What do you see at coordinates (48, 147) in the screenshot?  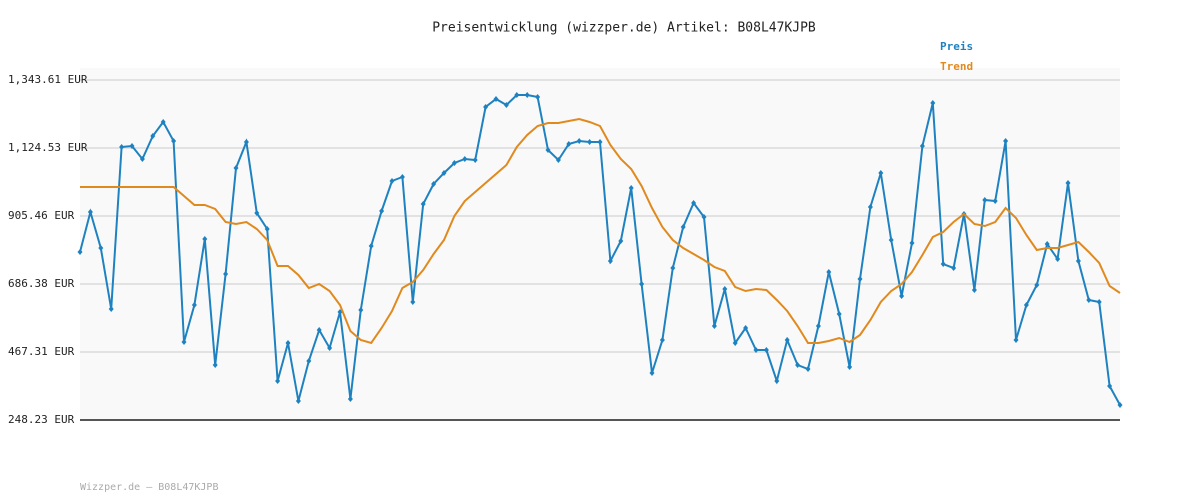 I see `y-tick-label: 1,124.53 EUR` at bounding box center [48, 147].